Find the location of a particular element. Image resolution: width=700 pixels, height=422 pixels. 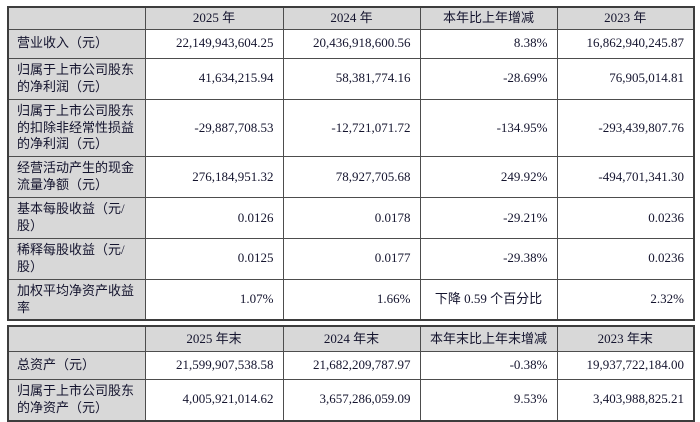

value-change: -29.38% is located at coordinates (488, 258).